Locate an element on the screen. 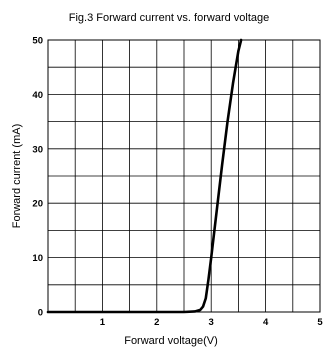  x-axis-label: Forward voltage(V) is located at coordinates (171, 341).